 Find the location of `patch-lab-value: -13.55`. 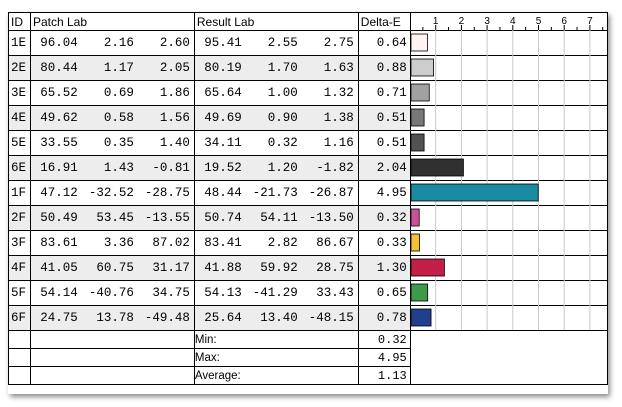

patch-lab-value: -13.55 is located at coordinates (167, 218).